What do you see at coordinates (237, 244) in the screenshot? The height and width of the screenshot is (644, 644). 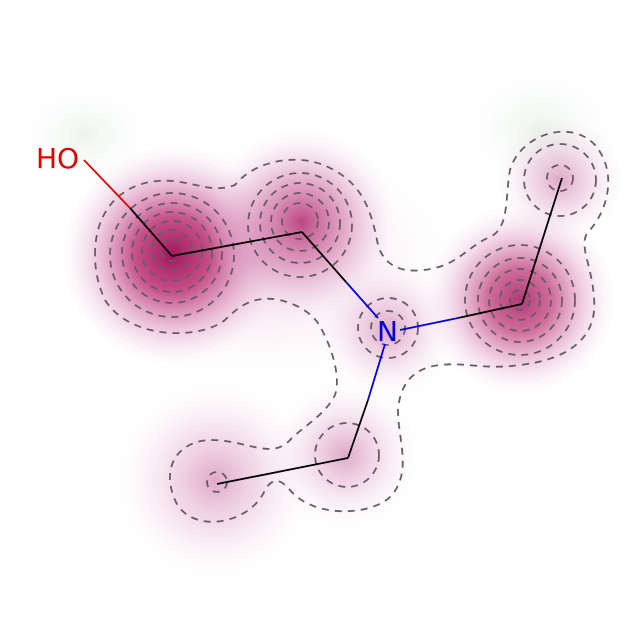 I see `bond-c2-c3` at bounding box center [237, 244].